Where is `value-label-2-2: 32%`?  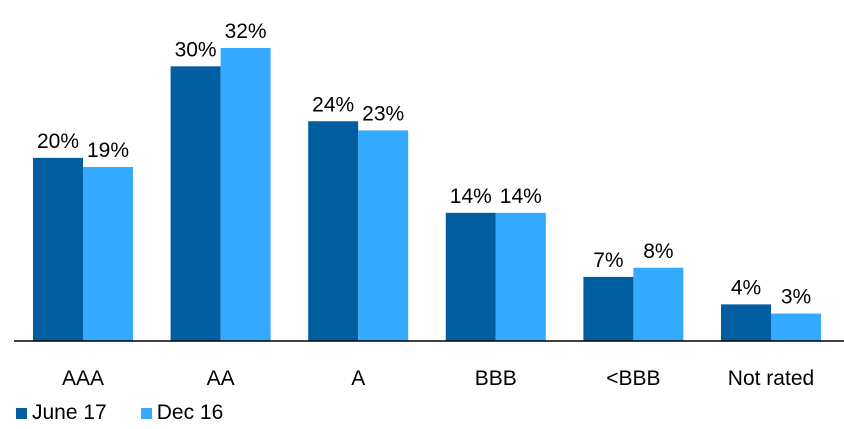
value-label-2-2: 32% is located at coordinates (246, 31).